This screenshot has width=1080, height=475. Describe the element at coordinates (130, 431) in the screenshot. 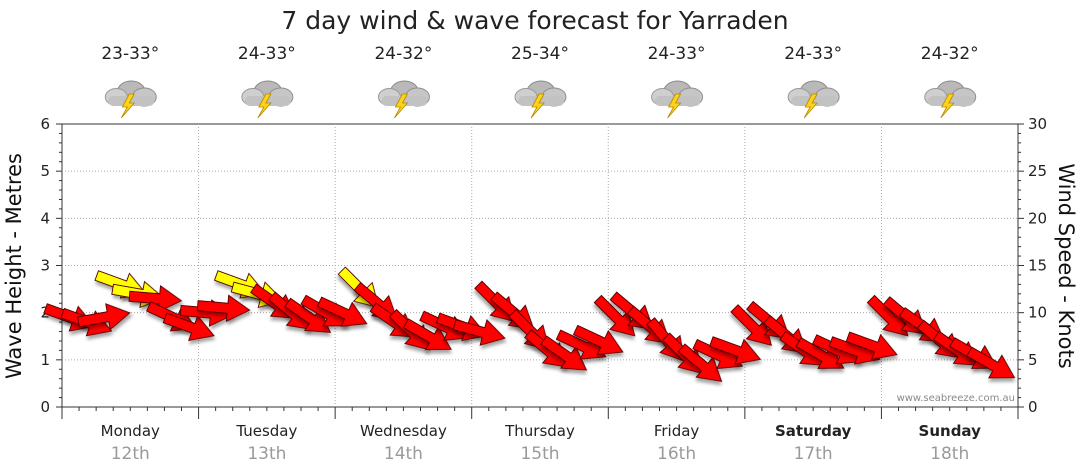

I see `day-label: Monday` at that location.